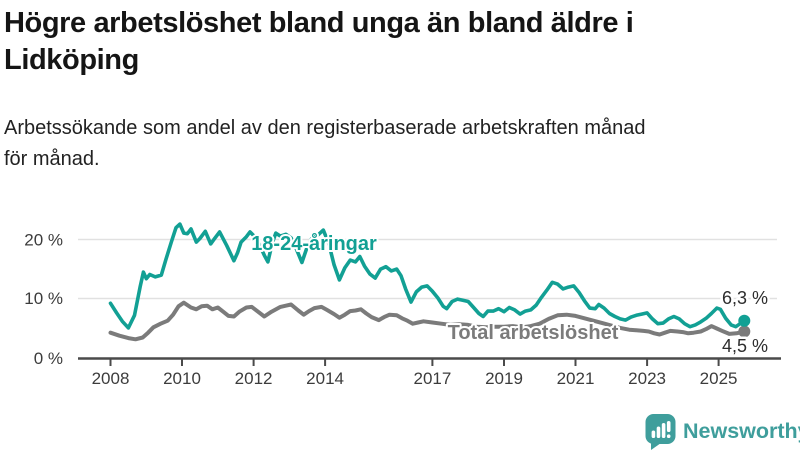 This screenshot has height=451, width=800. Describe the element at coordinates (325, 378) in the screenshot. I see `x-axis-label-2014: 2014` at that location.